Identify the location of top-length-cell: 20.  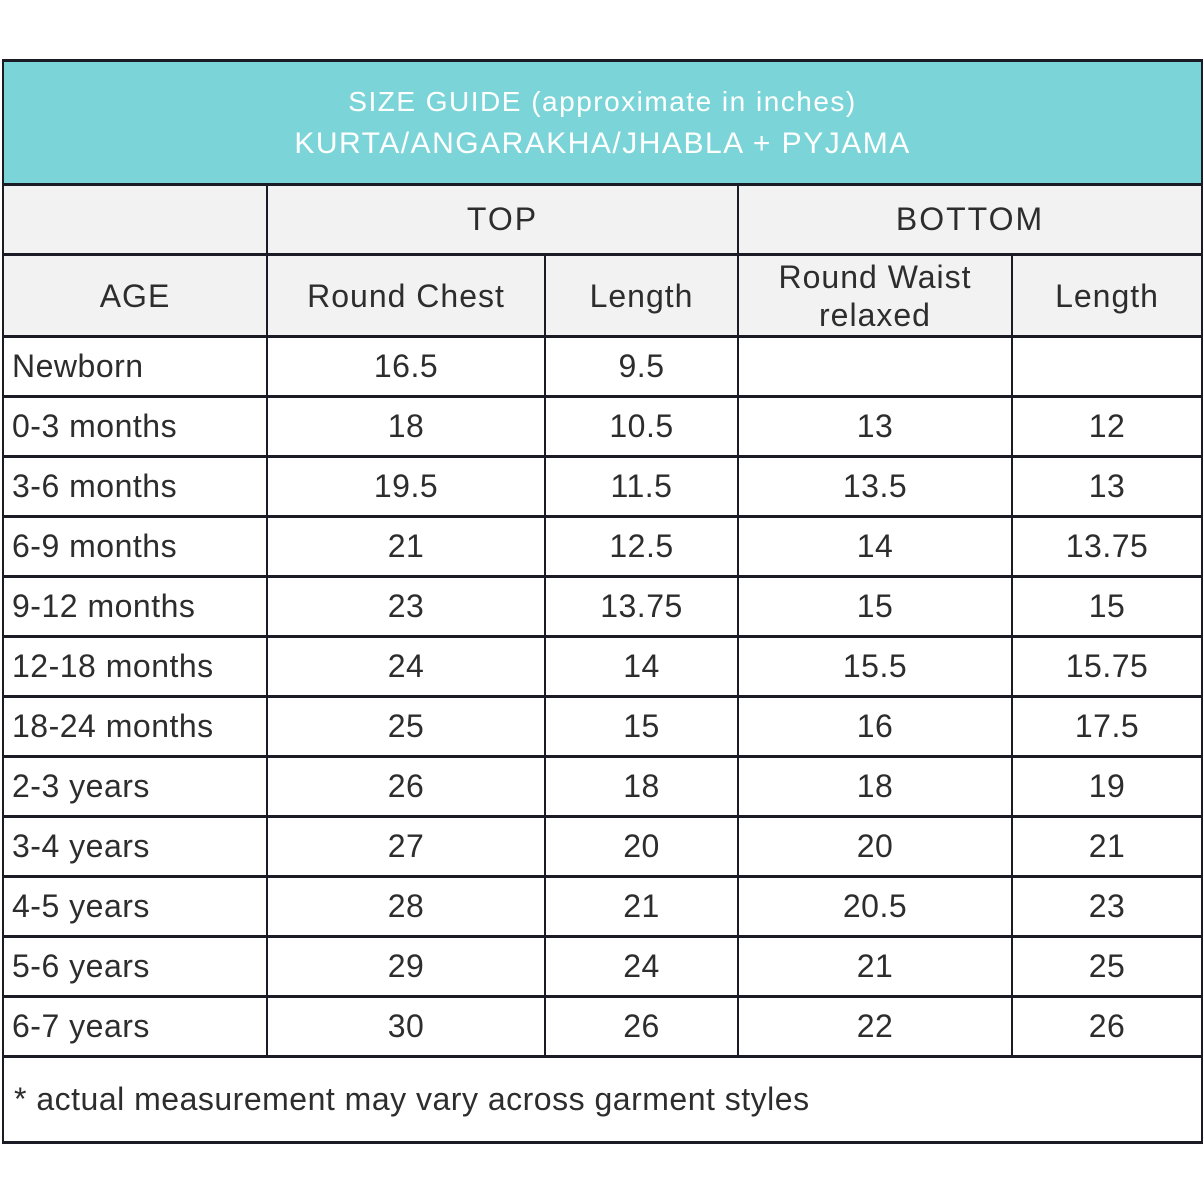
(641, 846).